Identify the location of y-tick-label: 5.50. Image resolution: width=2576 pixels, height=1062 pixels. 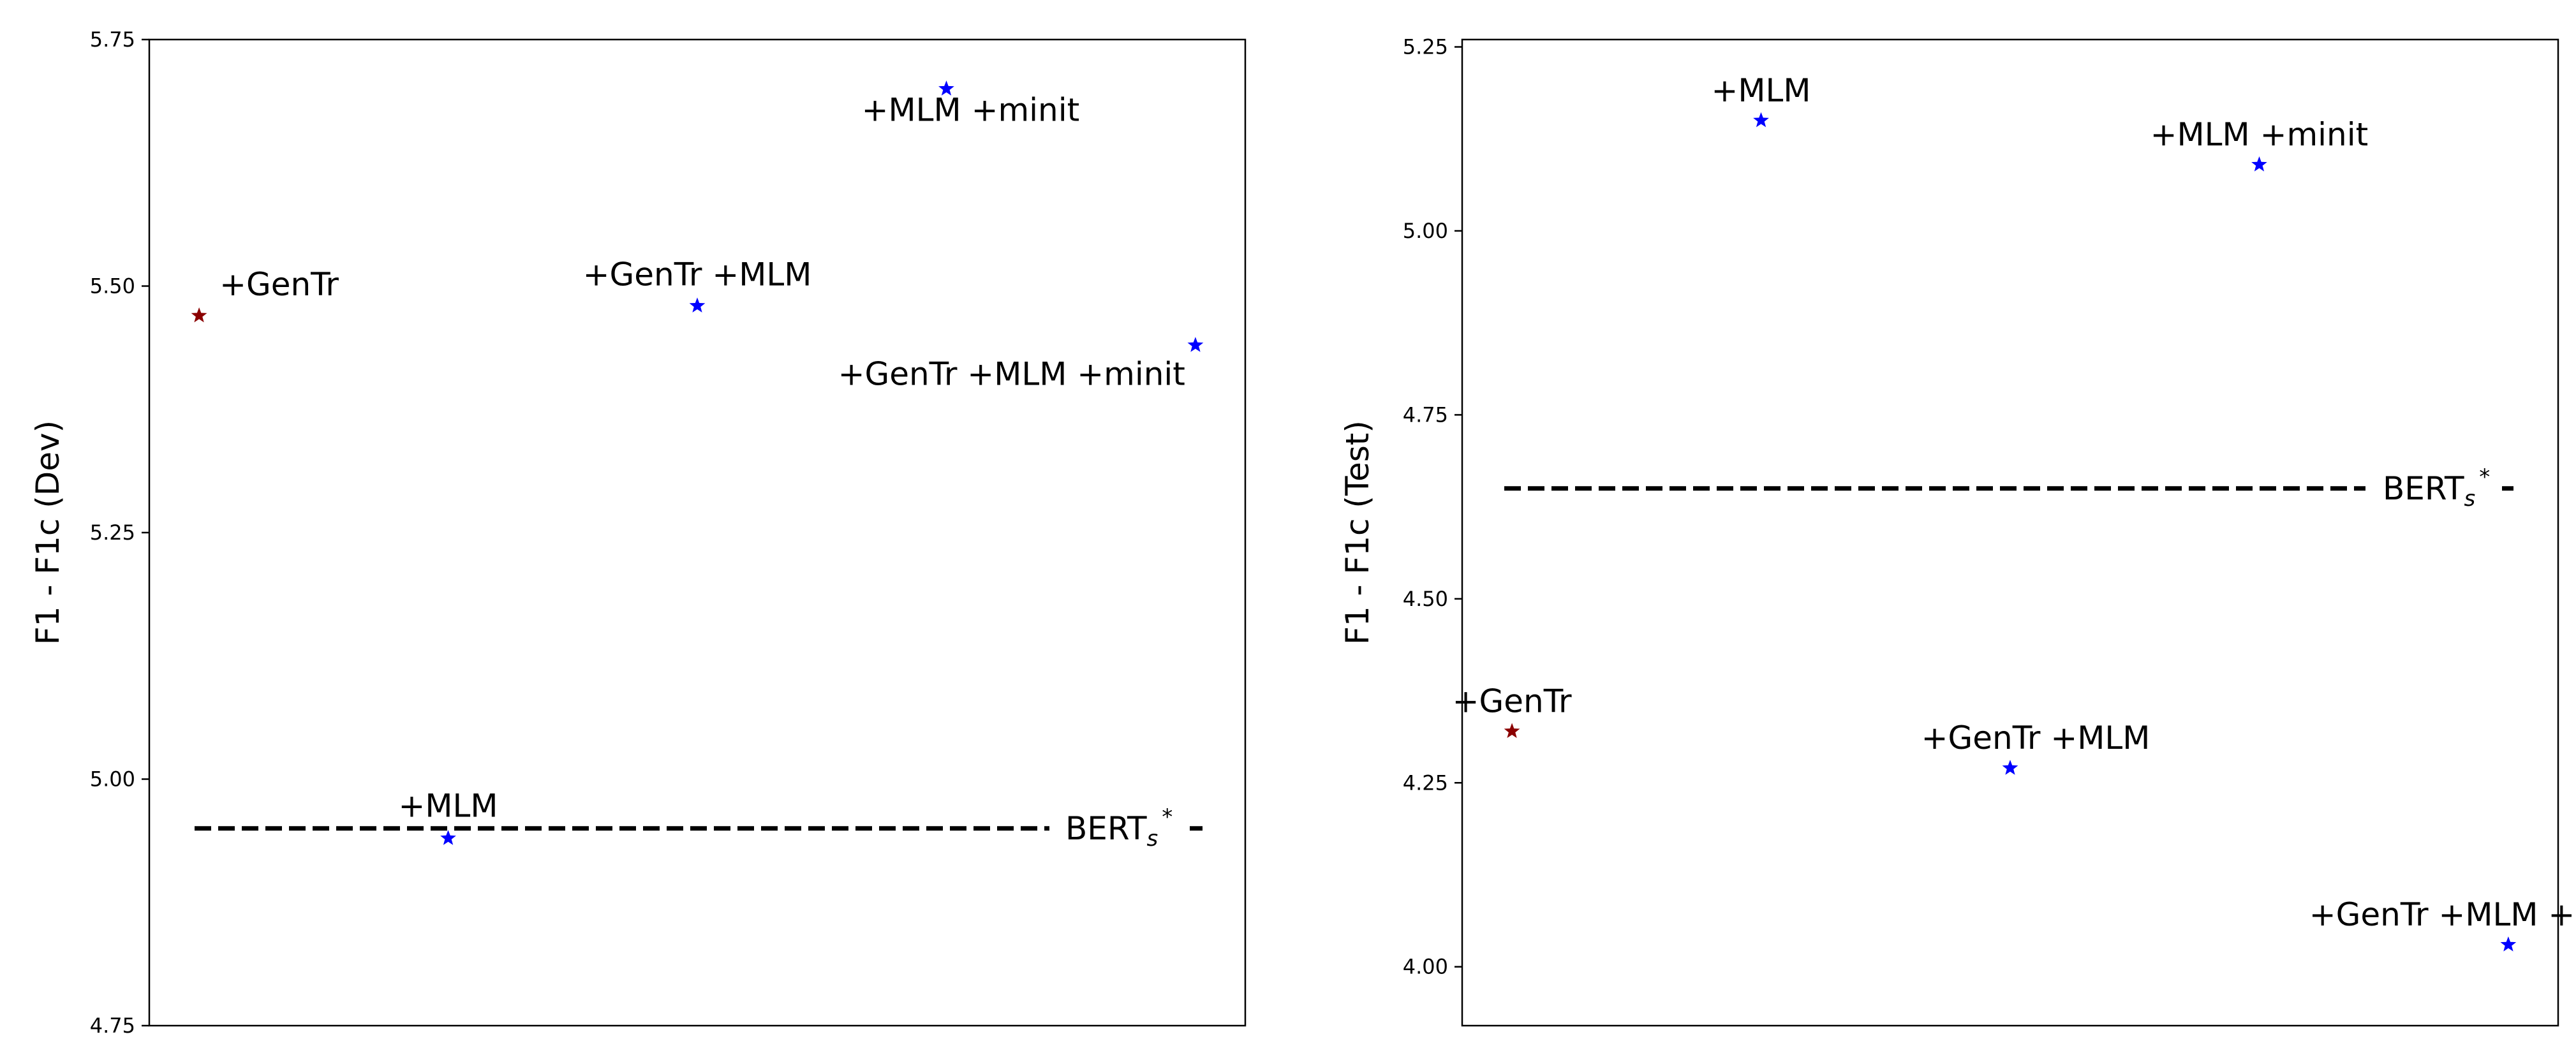
(112, 286).